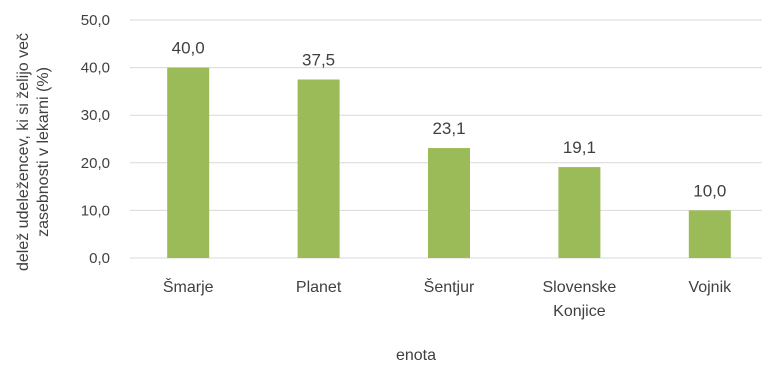  Describe the element at coordinates (95, 68) in the screenshot. I see `y-tick-label: 40,0` at that location.